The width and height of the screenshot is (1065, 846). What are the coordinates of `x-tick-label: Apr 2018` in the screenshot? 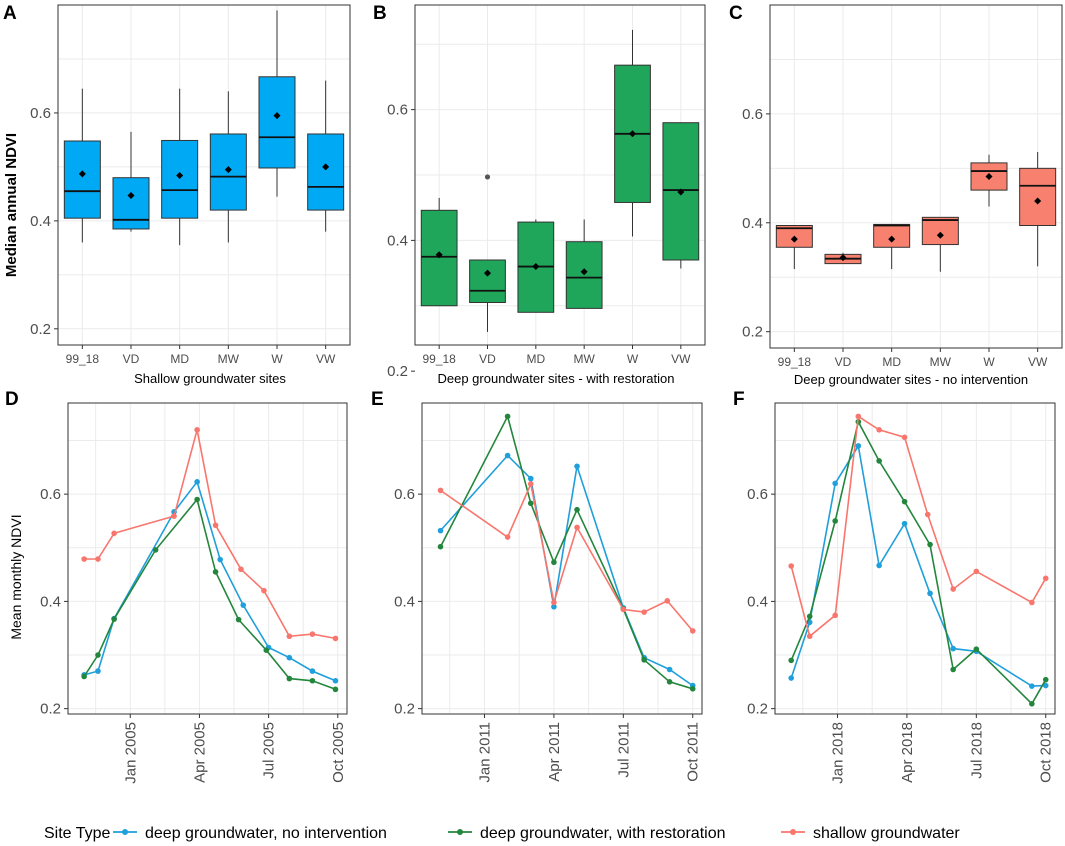 It's located at (907, 752).